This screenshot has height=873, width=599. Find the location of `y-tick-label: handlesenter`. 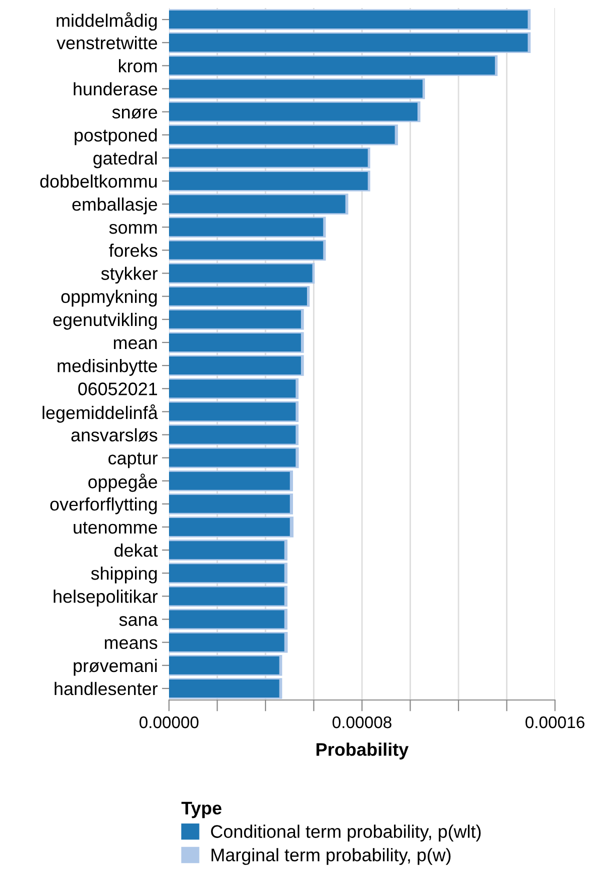

y-tick-label: handlesenter is located at coordinates (106, 689).